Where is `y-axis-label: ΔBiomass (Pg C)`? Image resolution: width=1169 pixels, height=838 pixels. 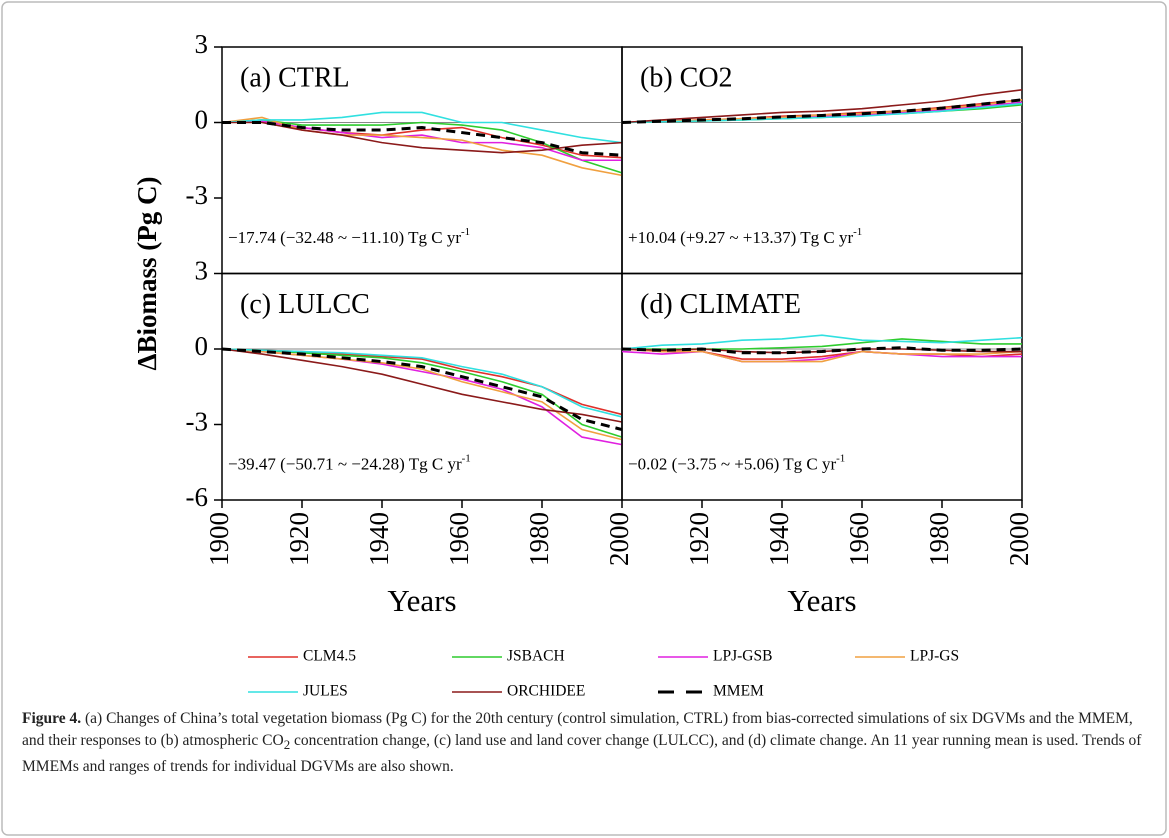
y-axis-label: ΔBiomass (Pg C) is located at coordinates (147, 274).